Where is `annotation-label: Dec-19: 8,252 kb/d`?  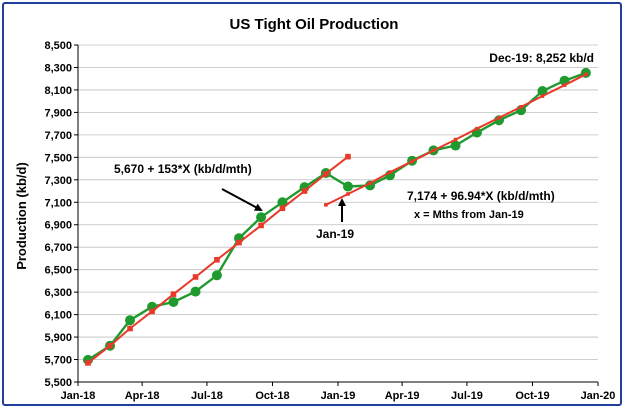
annotation-label: Dec-19: 8,252 kb/d is located at coordinates (541, 58).